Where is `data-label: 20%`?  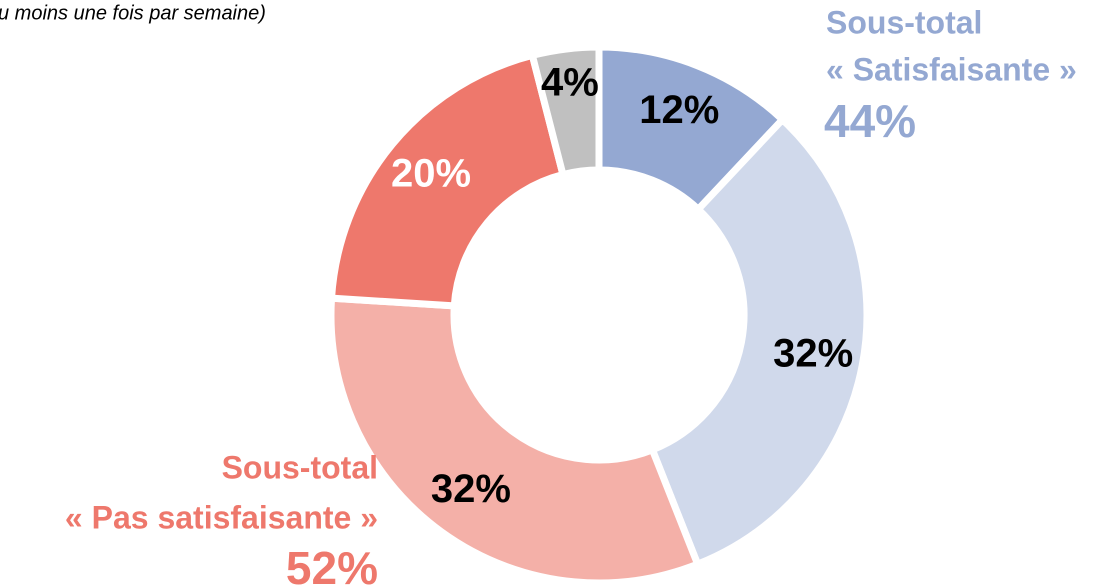 data-label: 20% is located at coordinates (431, 174).